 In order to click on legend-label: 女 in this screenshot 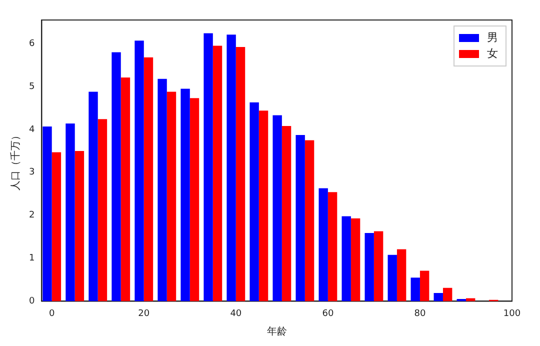, I will do `click(492, 53)`.